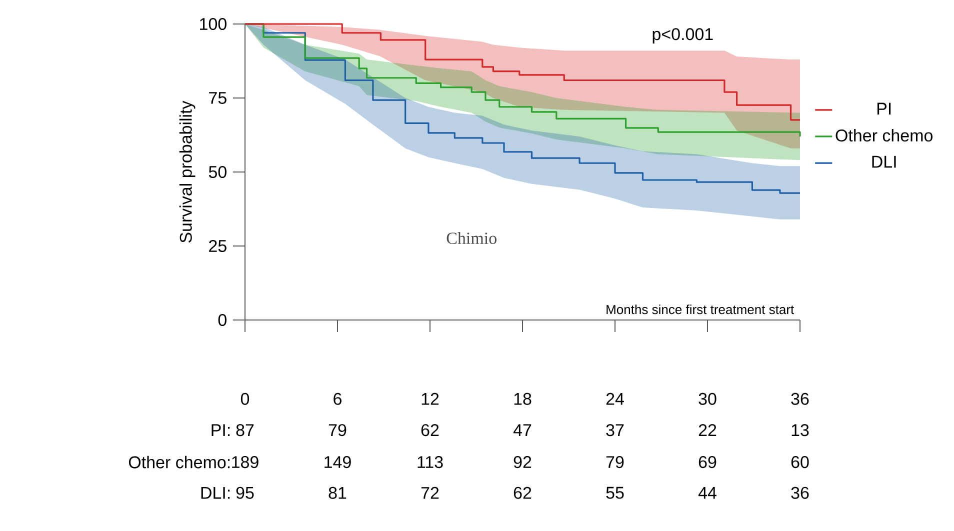 The image size is (954, 531). Describe the element at coordinates (217, 246) in the screenshot. I see `y-tick-label: 25` at that location.